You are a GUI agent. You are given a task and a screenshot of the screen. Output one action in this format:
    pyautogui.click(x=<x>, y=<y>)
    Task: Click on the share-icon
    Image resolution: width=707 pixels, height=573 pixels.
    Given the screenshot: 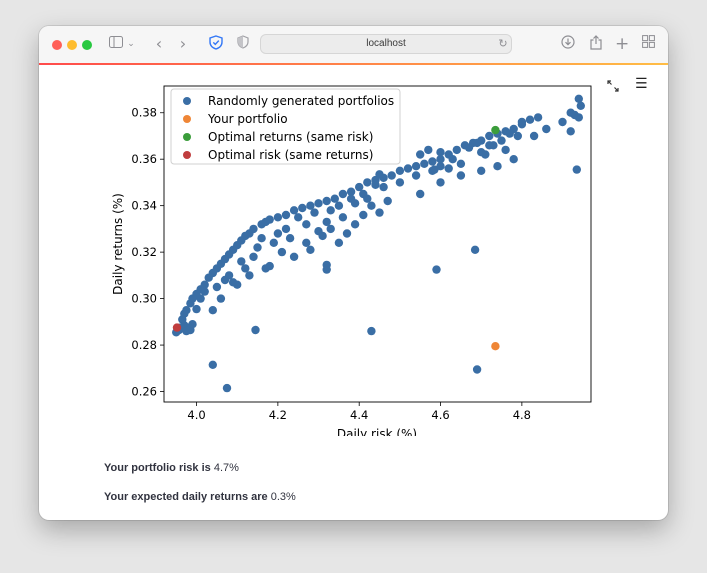 What is the action you would take?
    pyautogui.click(x=596, y=44)
    